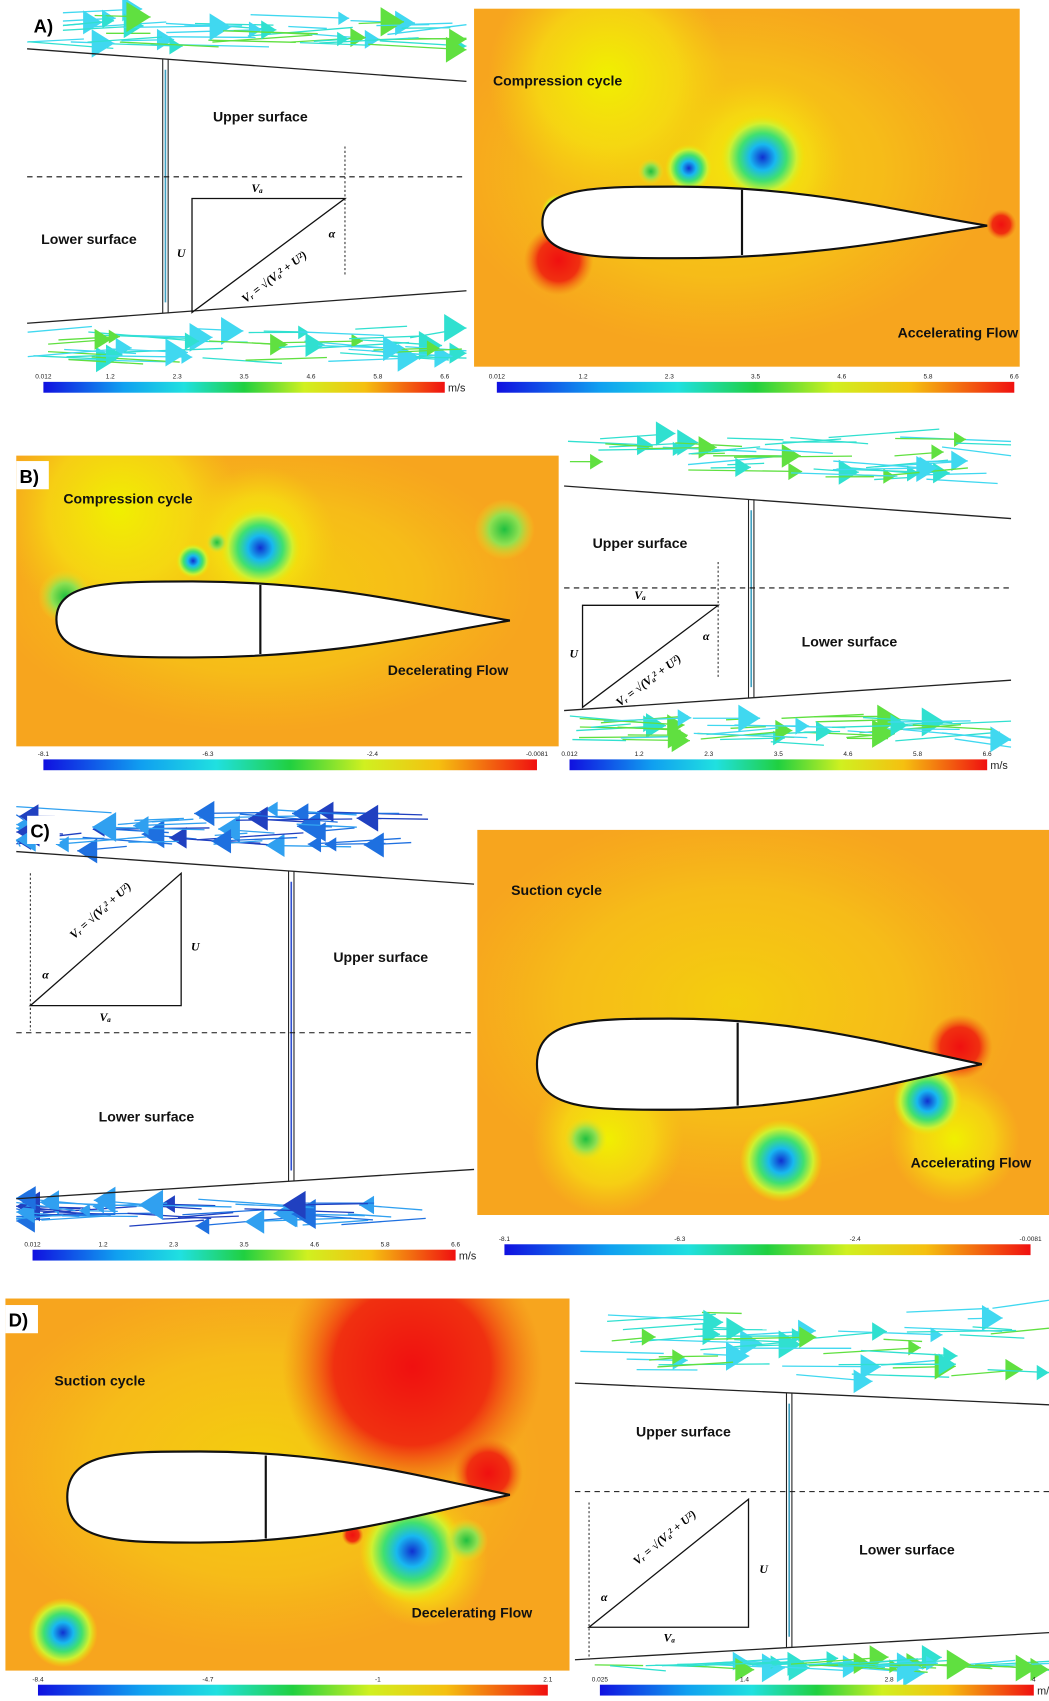 This screenshot has height=1701, width=1049. I want to click on panel-background, so click(245, 1017).